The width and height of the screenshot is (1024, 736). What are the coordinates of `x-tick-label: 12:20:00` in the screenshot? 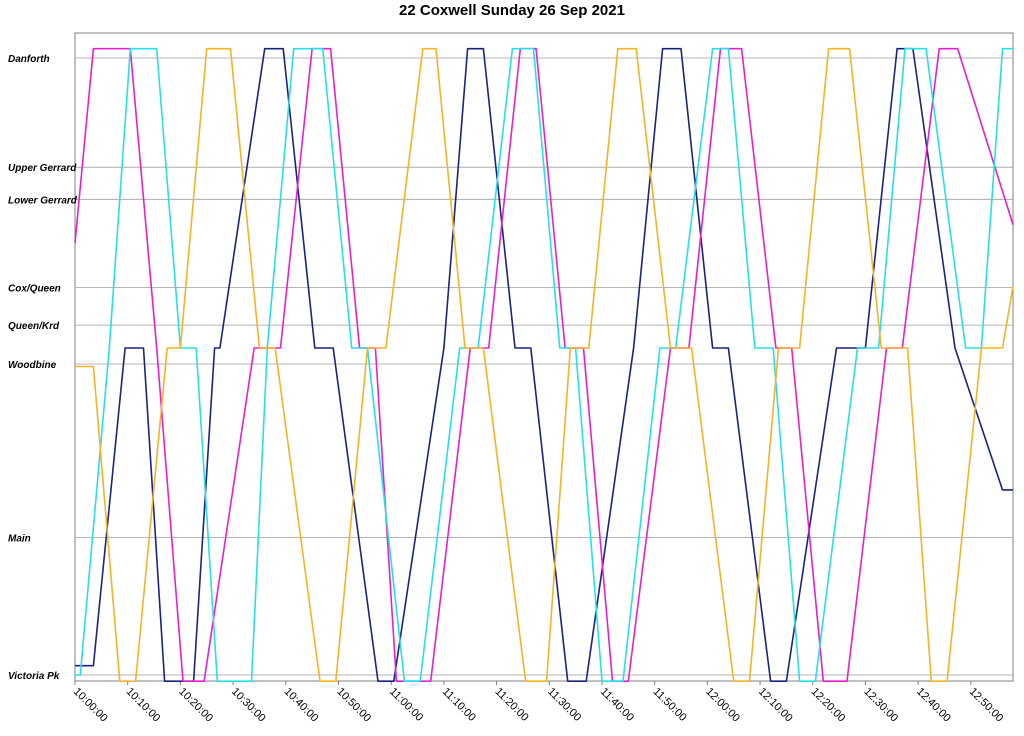 It's located at (828, 705).